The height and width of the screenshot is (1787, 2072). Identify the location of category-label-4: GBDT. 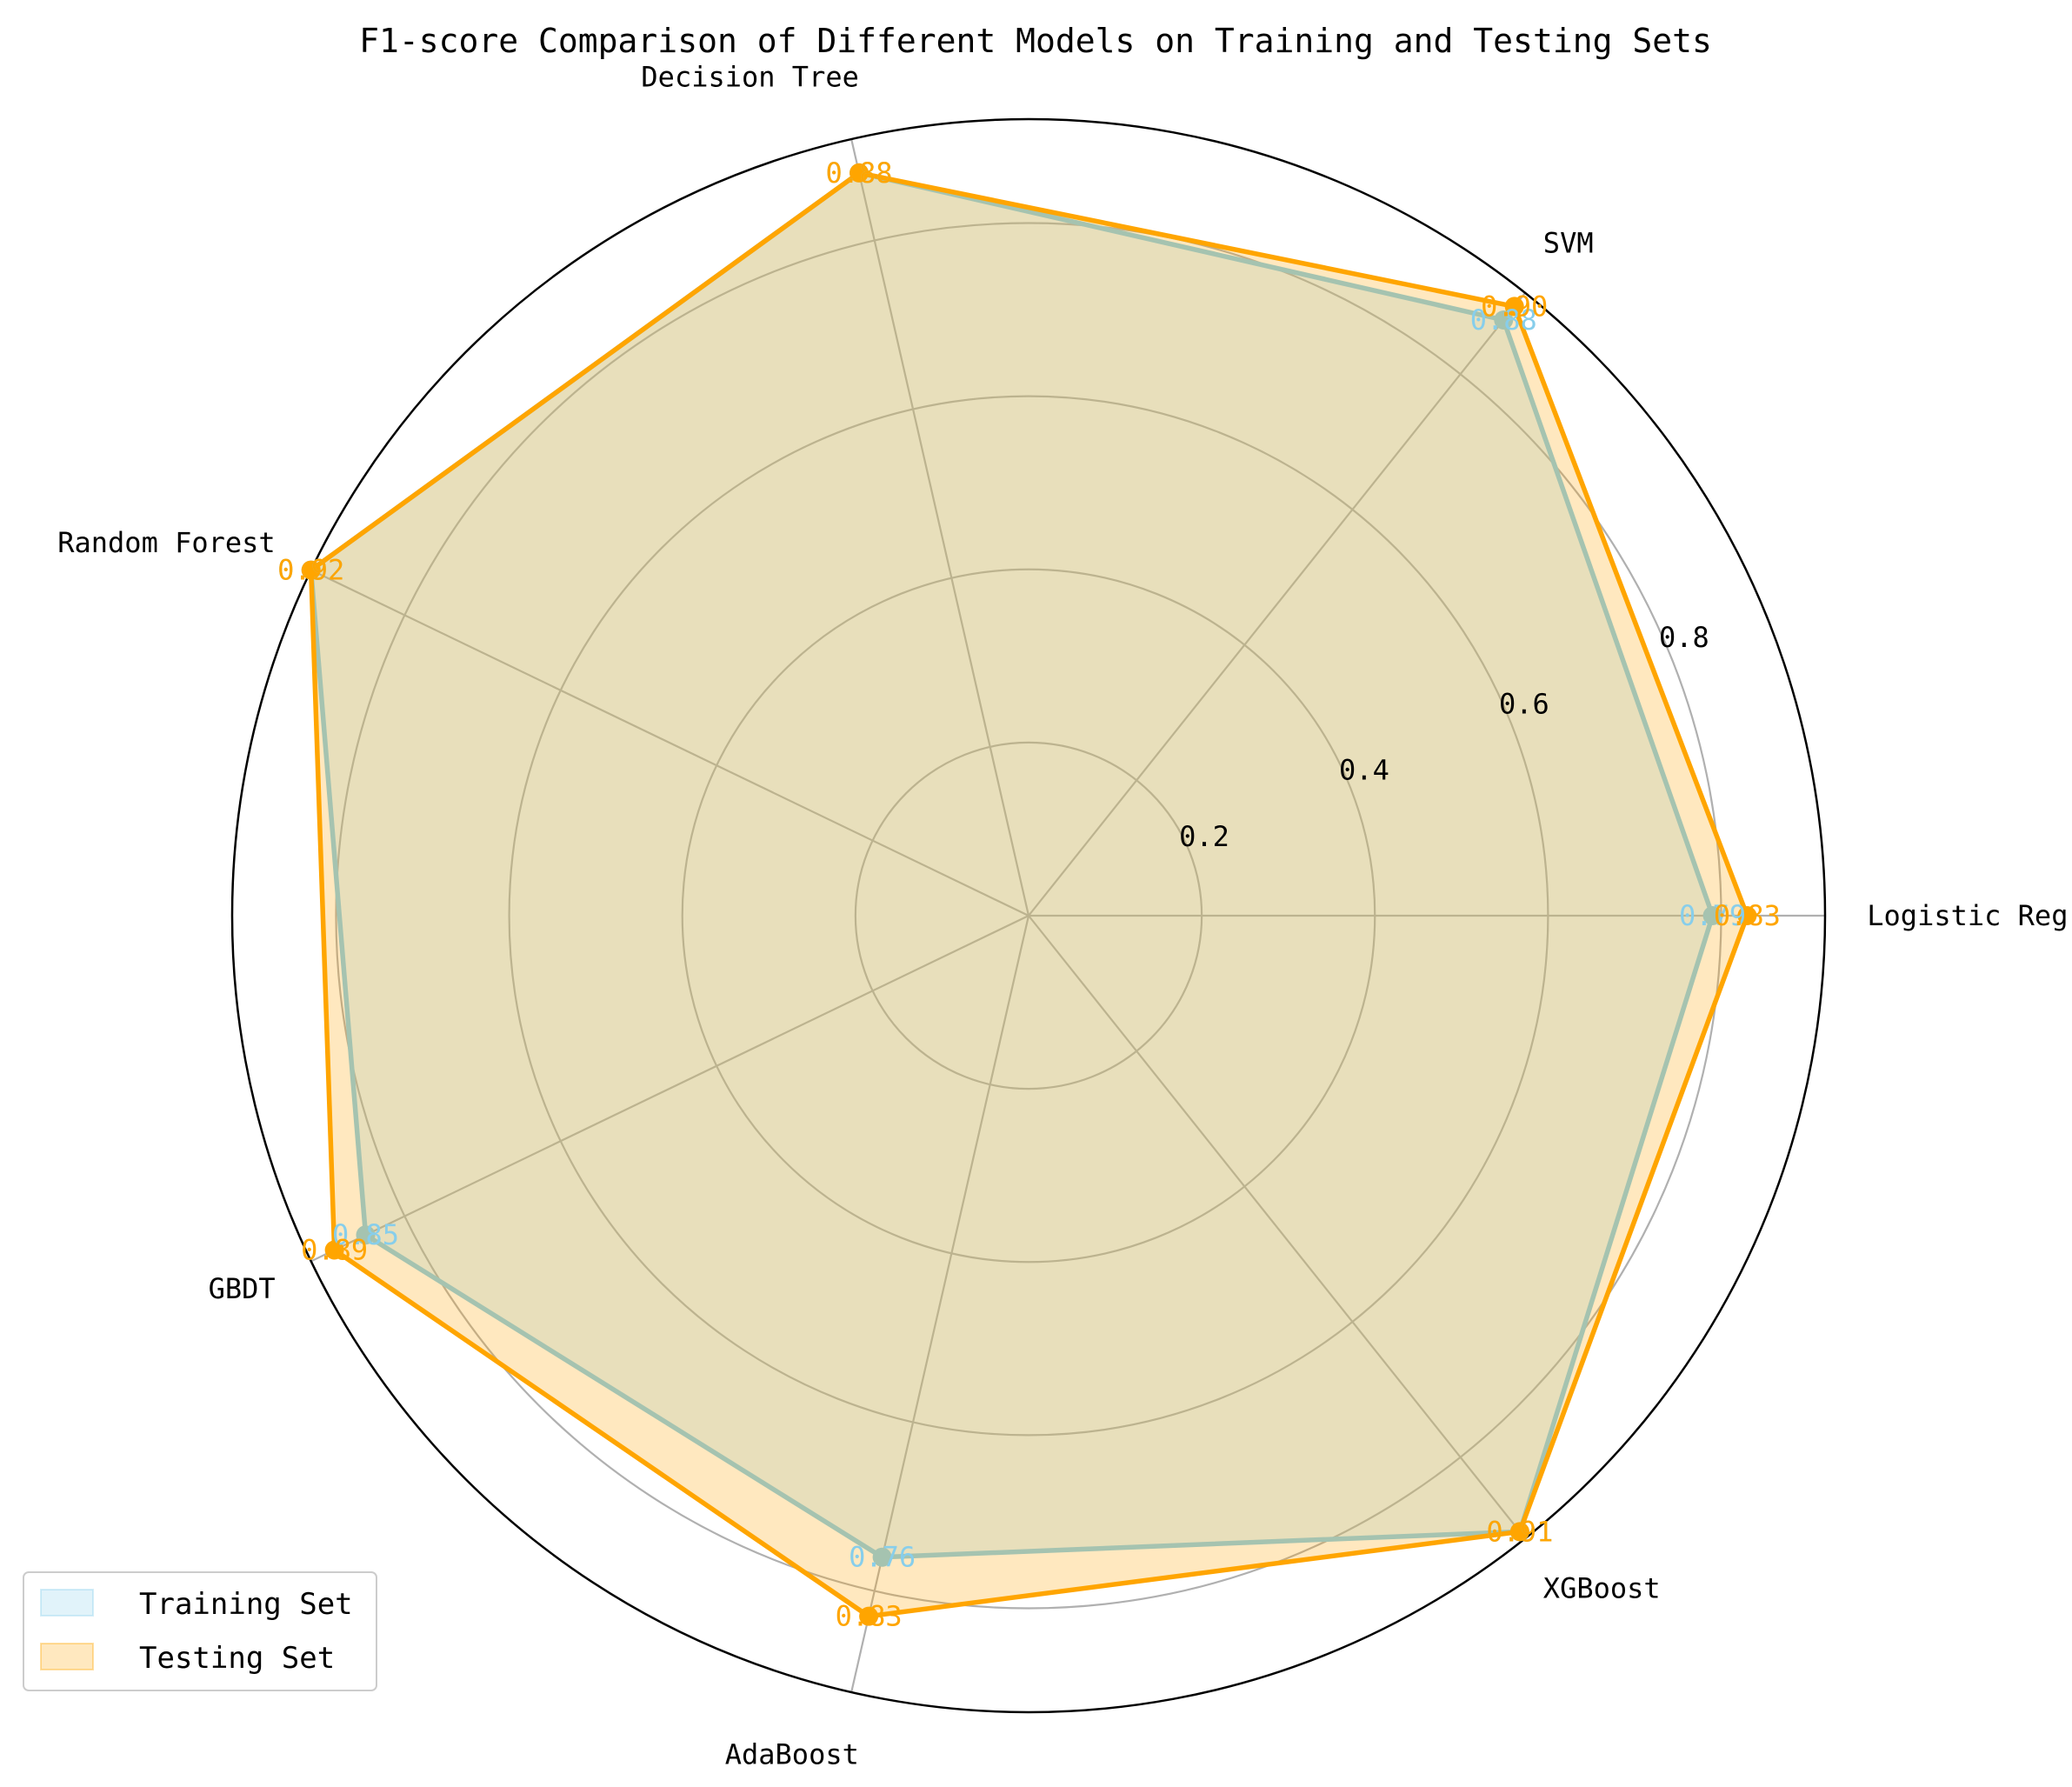
(242, 1288).